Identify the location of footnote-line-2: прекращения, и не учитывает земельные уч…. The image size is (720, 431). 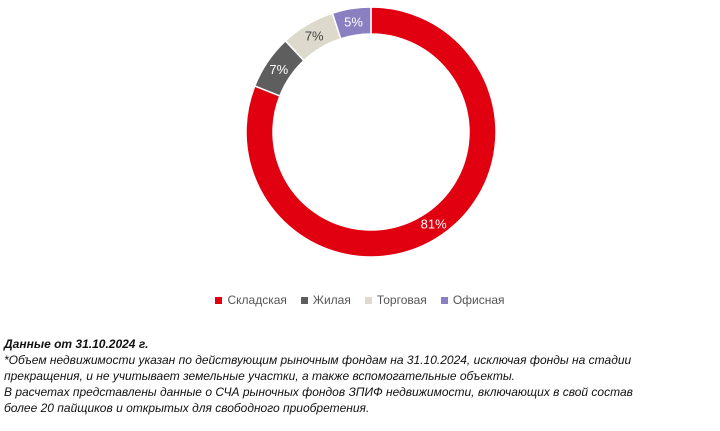
(259, 376).